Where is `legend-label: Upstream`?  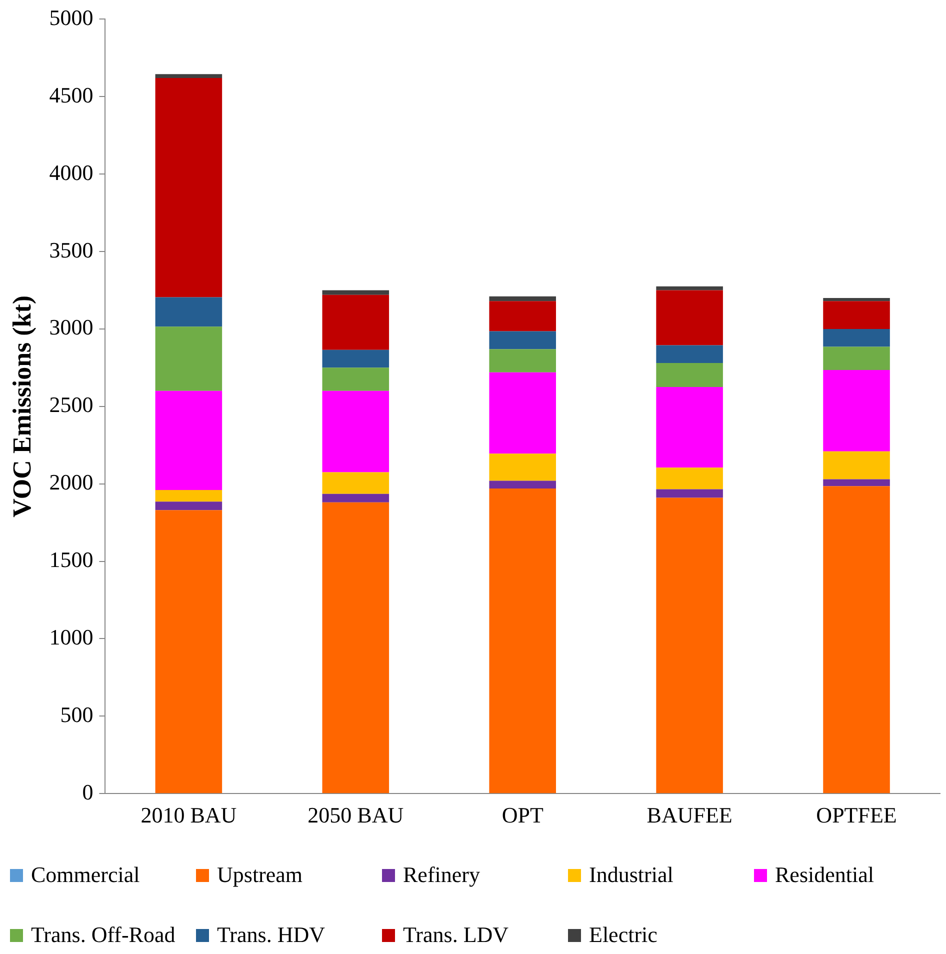 legend-label: Upstream is located at coordinates (260, 875).